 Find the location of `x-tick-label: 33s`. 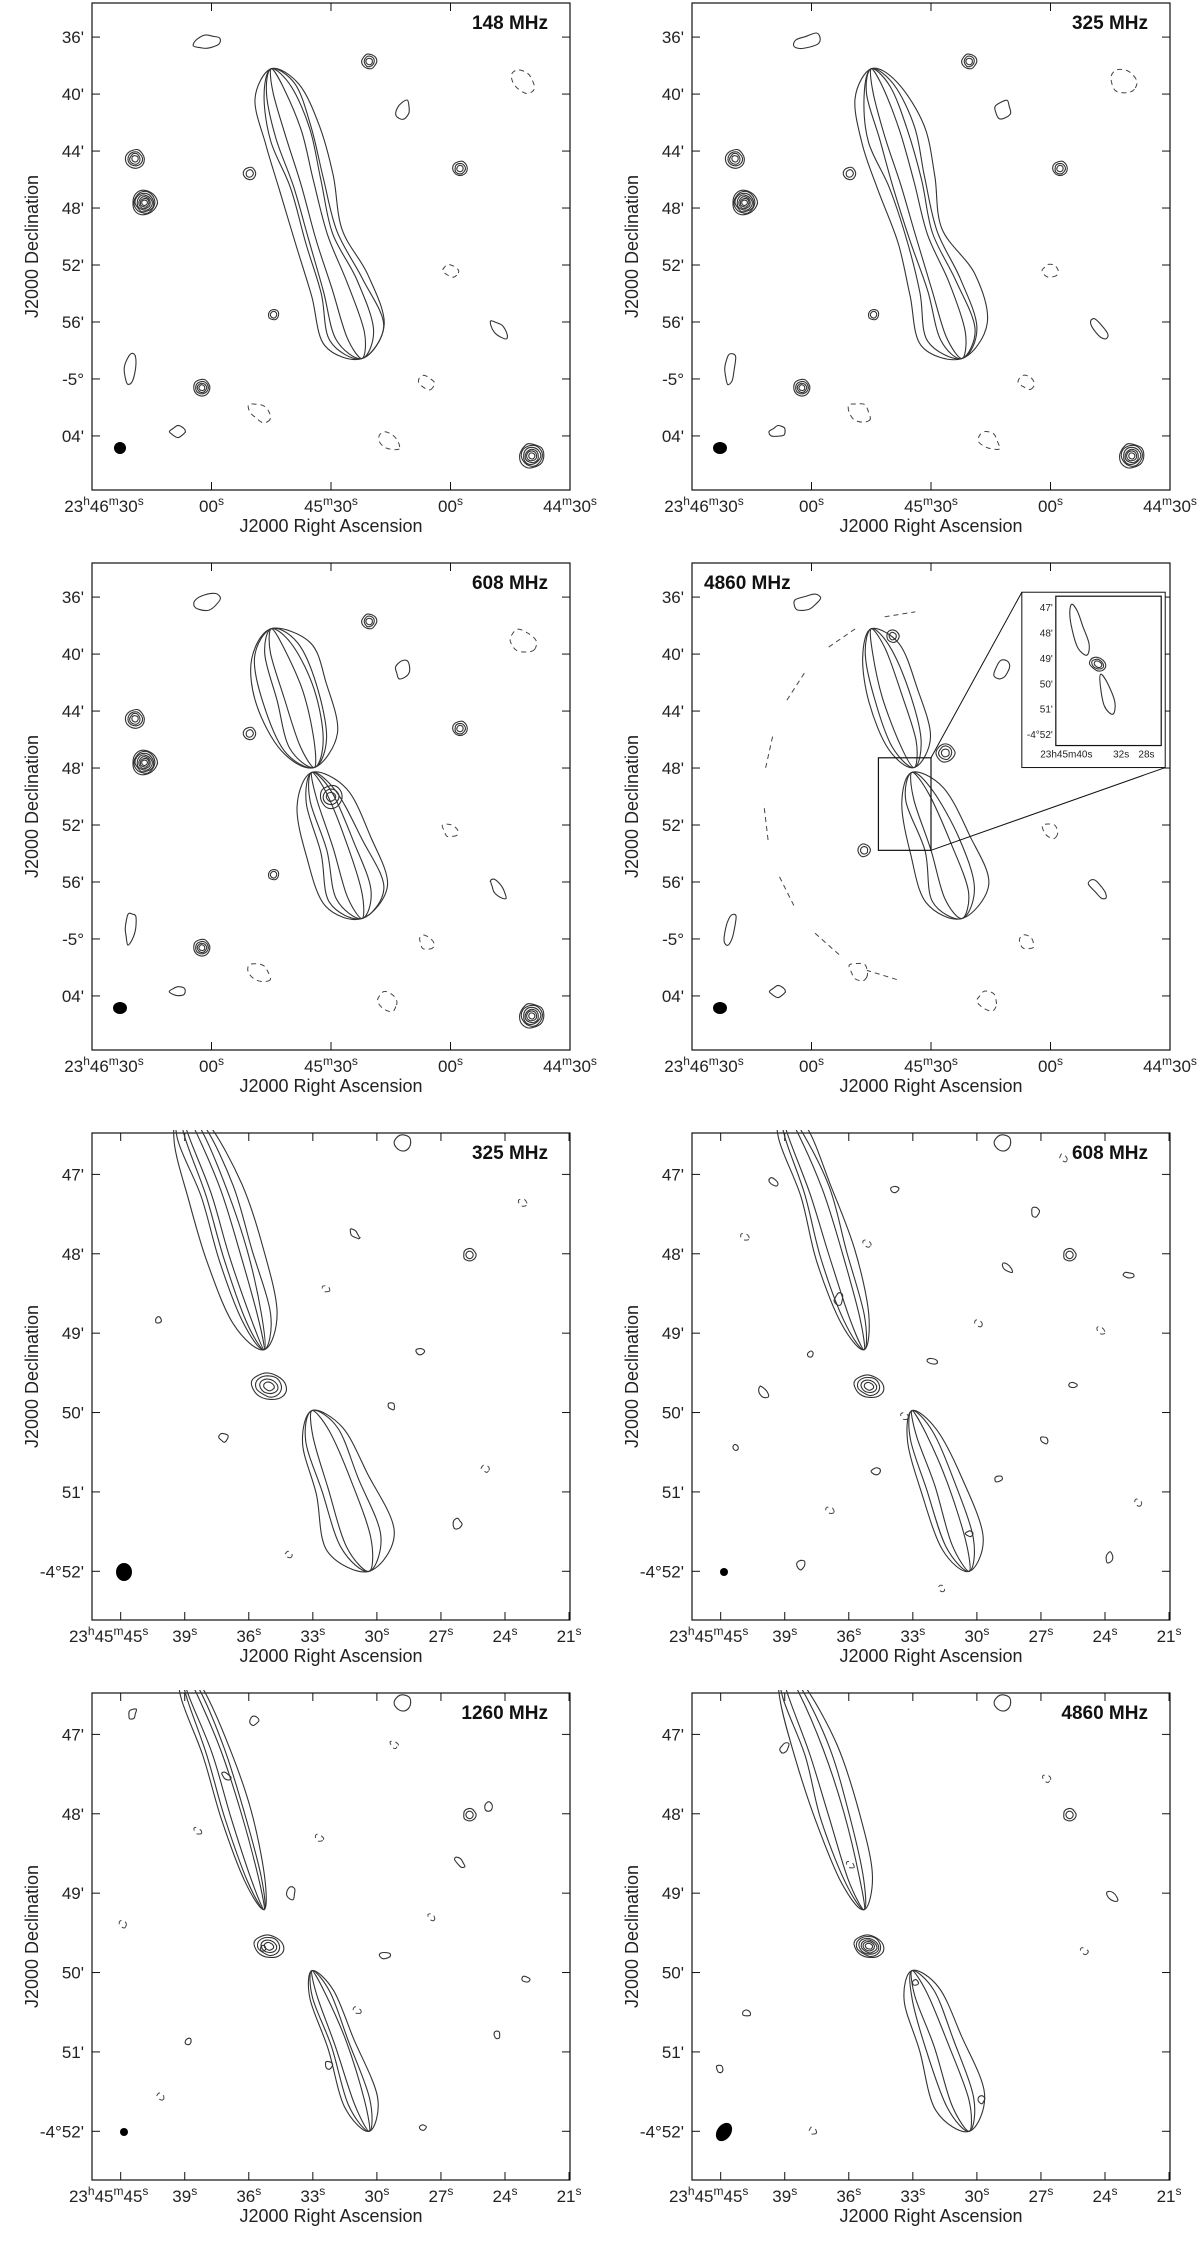

x-tick-label: 33s is located at coordinates (312, 2195).